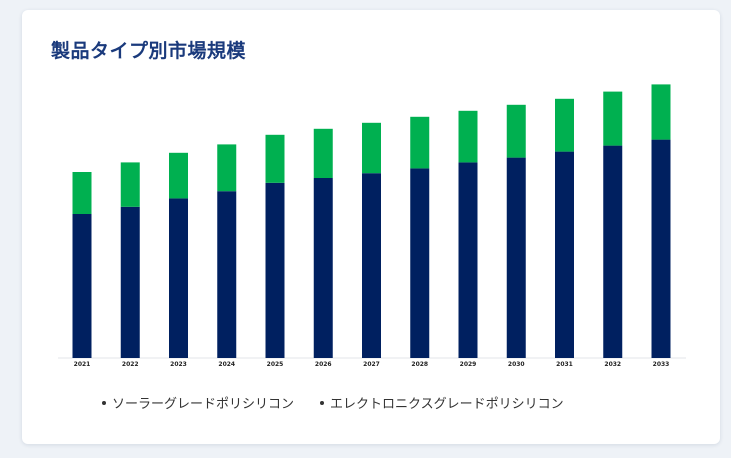 Image resolution: width=731 pixels, height=458 pixels. I want to click on x-tick-label: 2027, so click(371, 364).